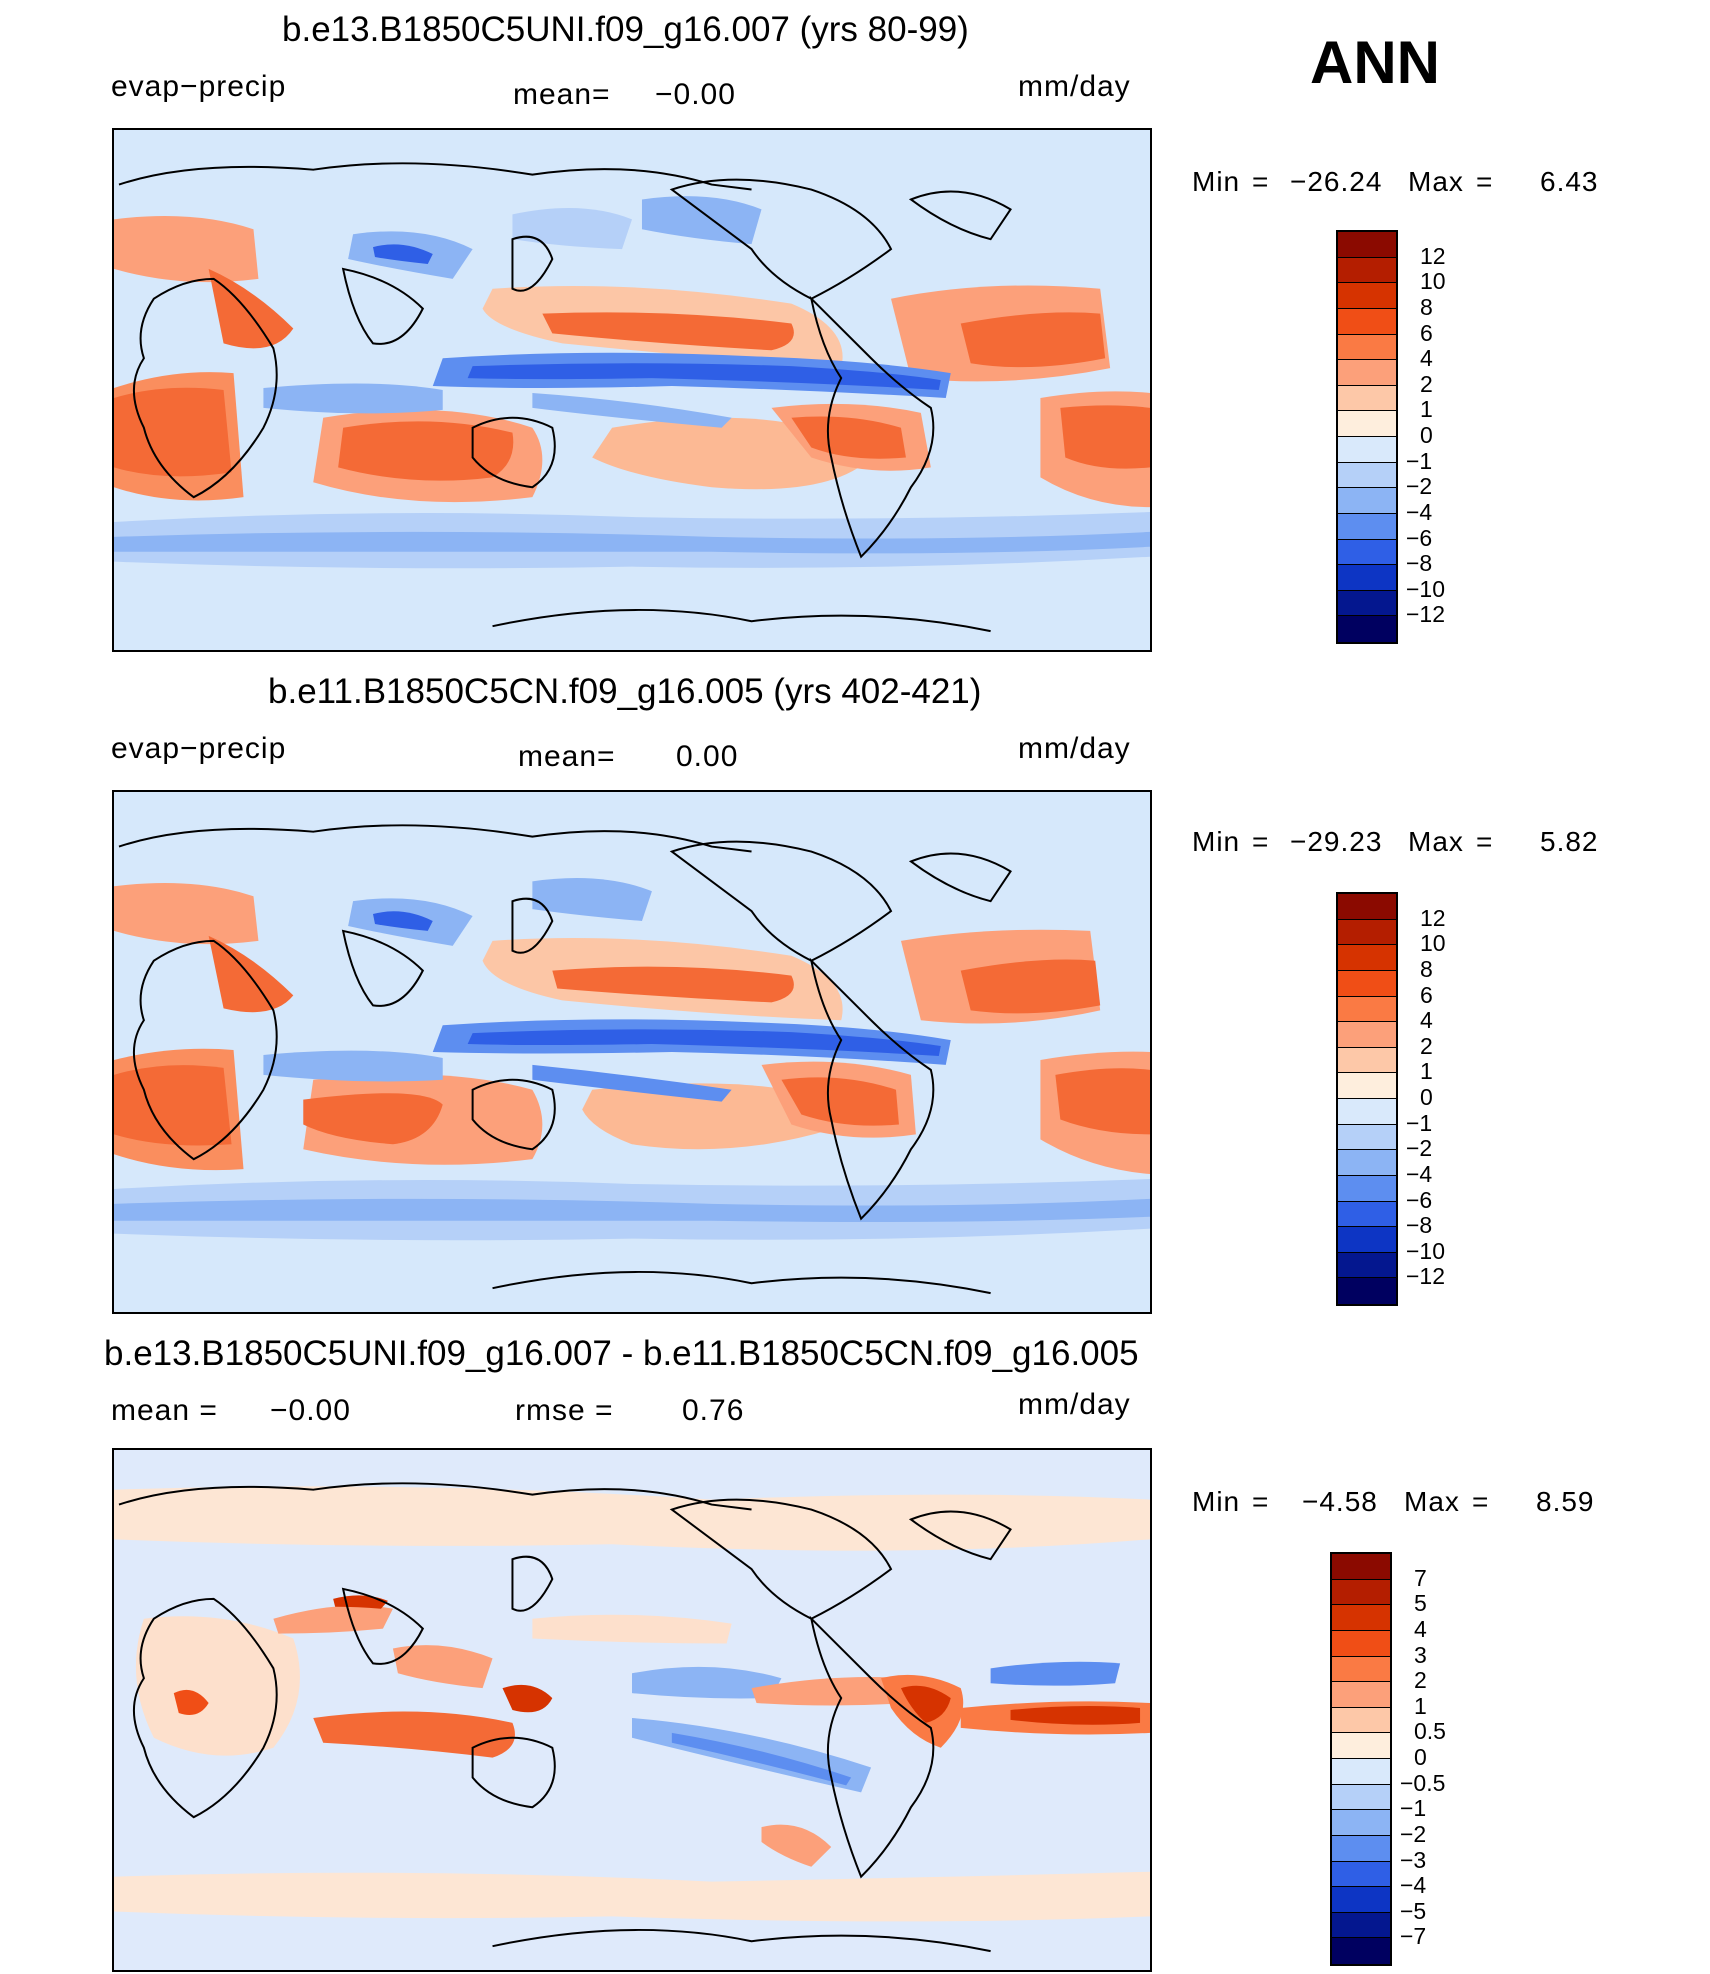  Describe the element at coordinates (567, 756) in the screenshot. I see `panel-2-mean-label: mean=` at that location.